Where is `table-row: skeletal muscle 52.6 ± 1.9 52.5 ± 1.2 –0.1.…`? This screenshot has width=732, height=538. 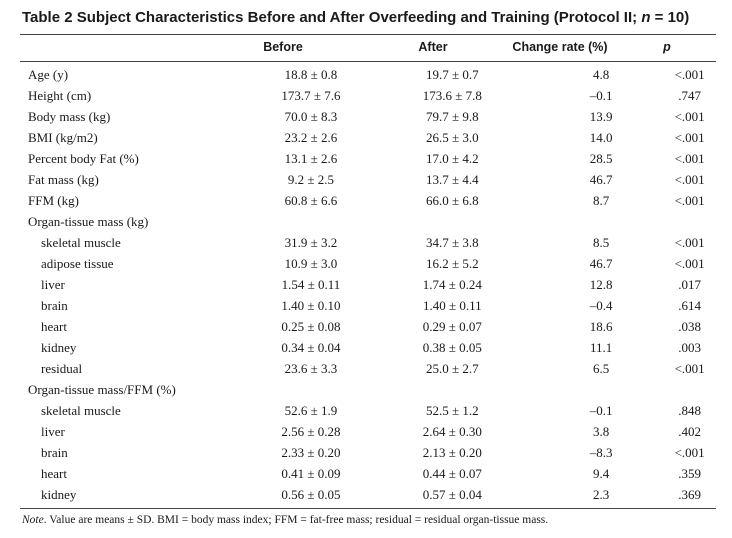
table-row: skeletal muscle 52.6 ± 1.9 52.5 ± 1.2 –0.1.… is located at coordinates (368, 411).